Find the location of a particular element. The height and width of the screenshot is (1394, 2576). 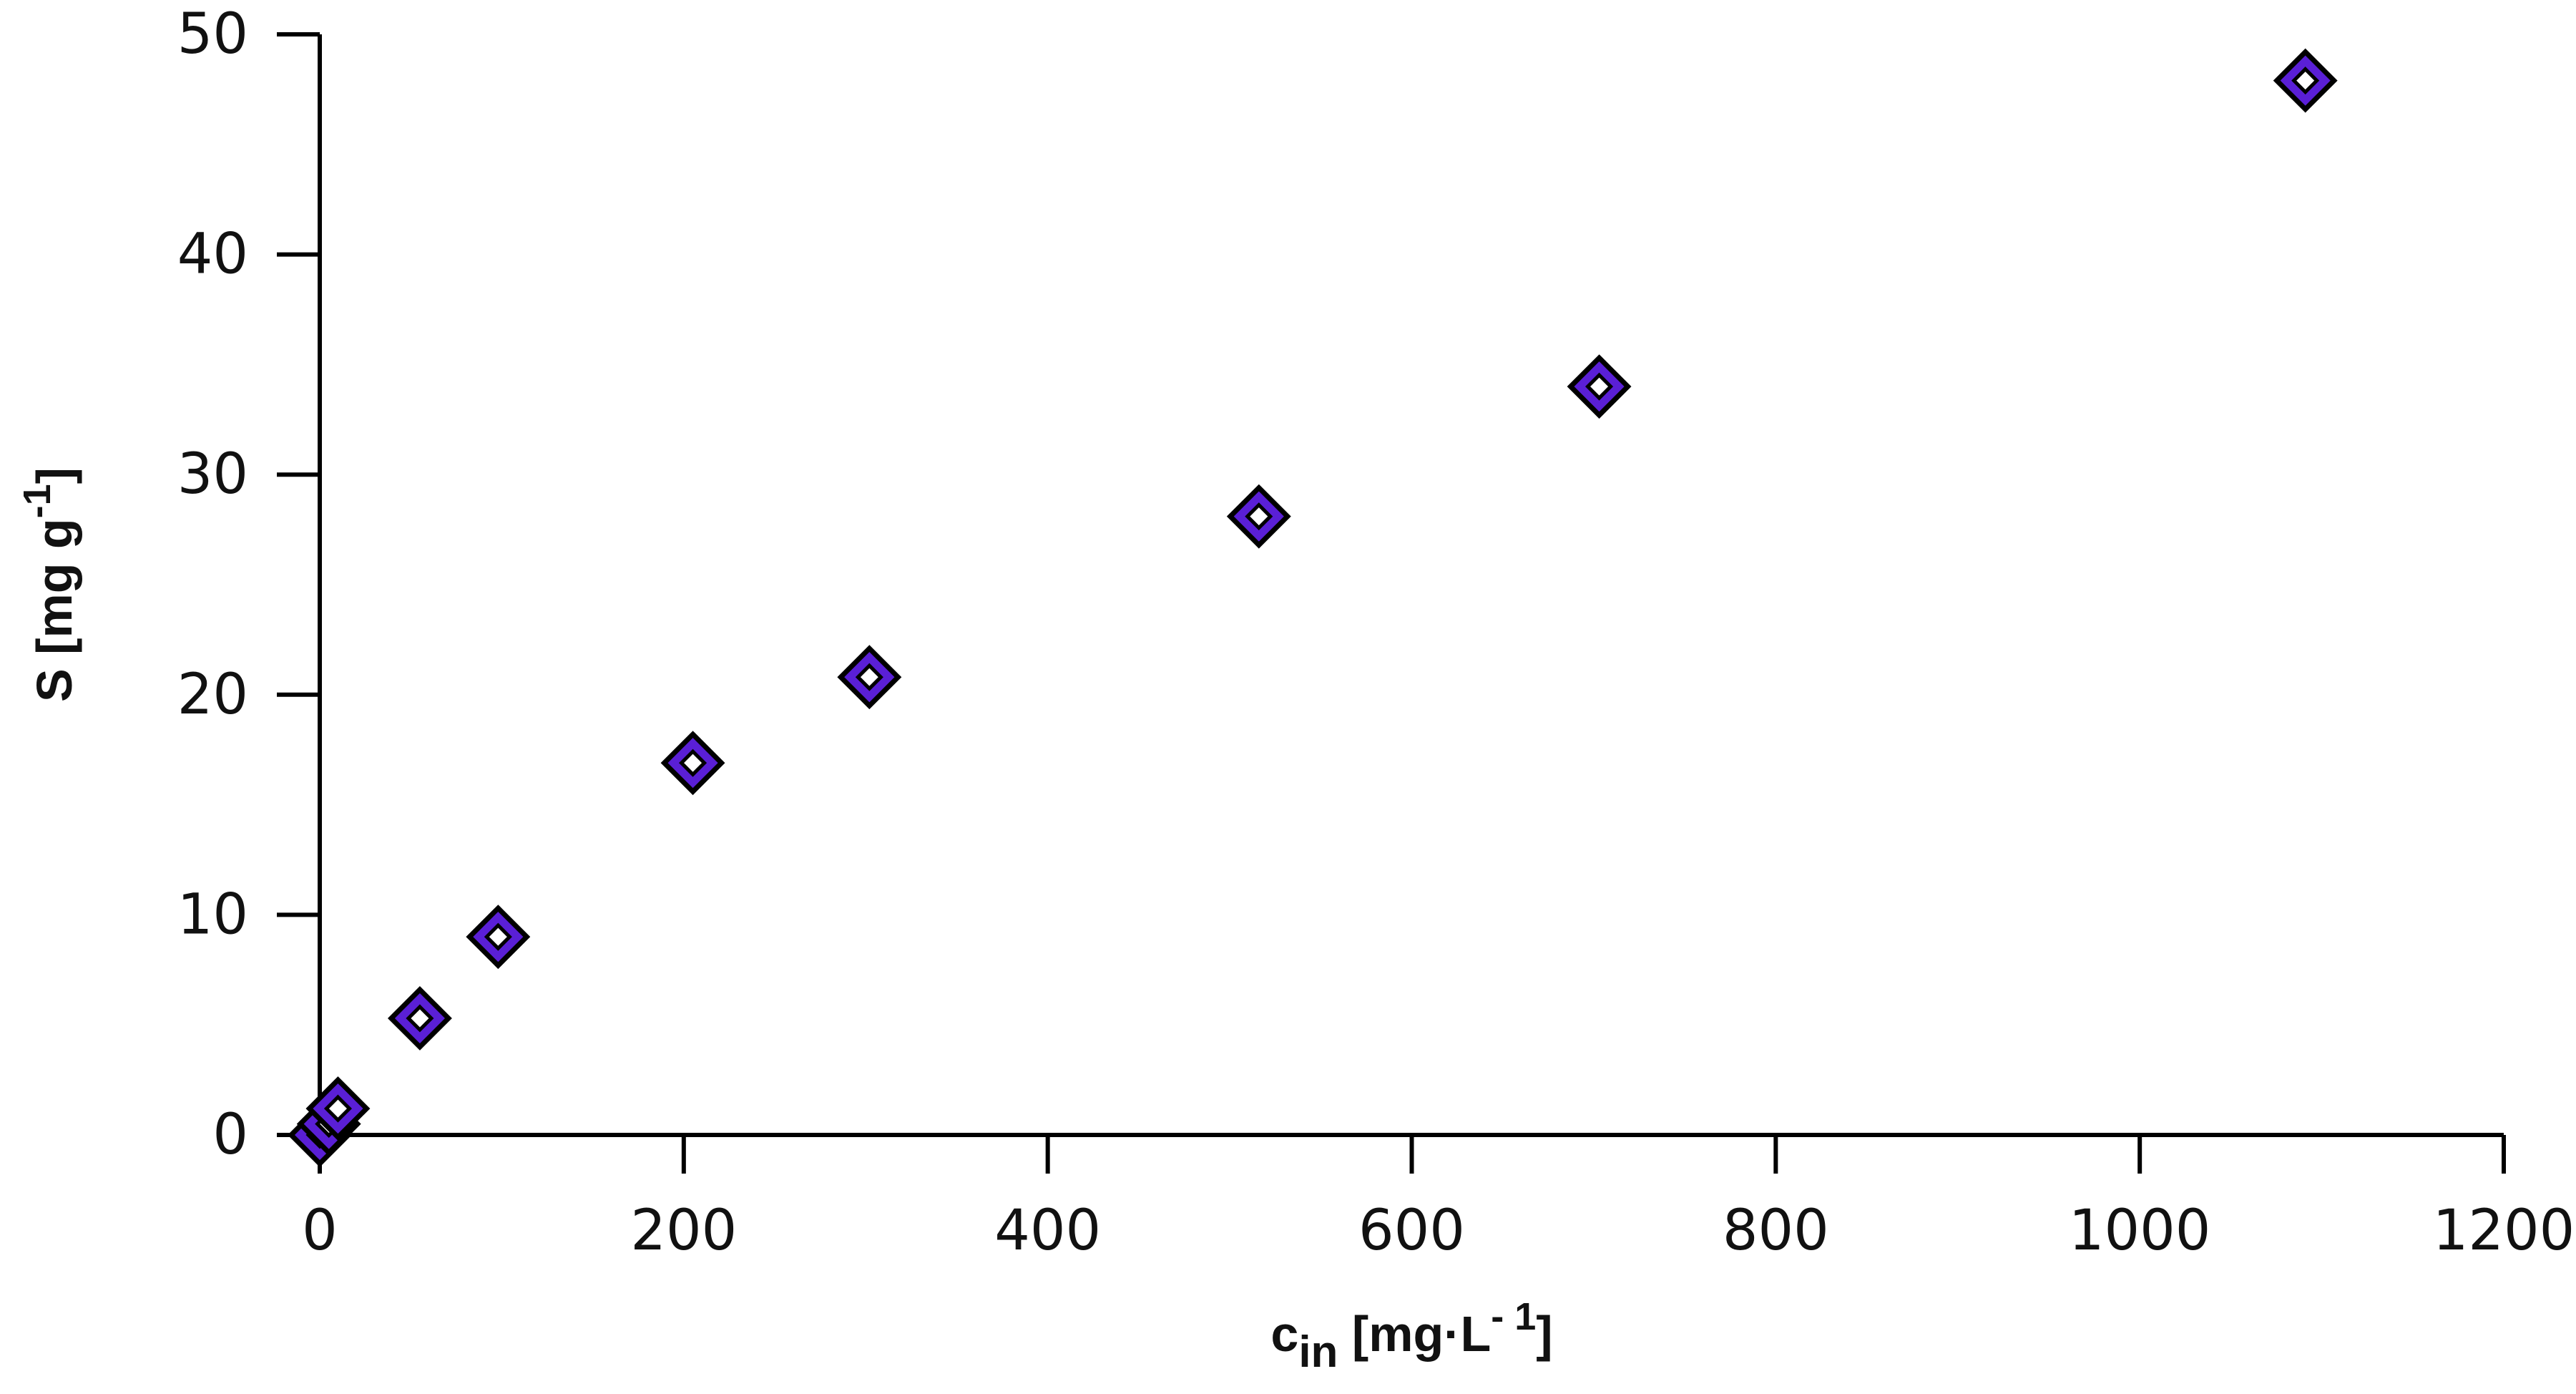

x-axis-title: cin [mg·L- 1] is located at coordinates (1411, 1336).